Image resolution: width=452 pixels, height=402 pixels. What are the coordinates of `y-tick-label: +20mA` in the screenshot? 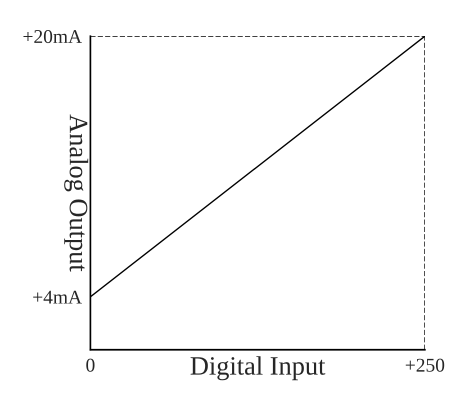 It's located at (52, 37).